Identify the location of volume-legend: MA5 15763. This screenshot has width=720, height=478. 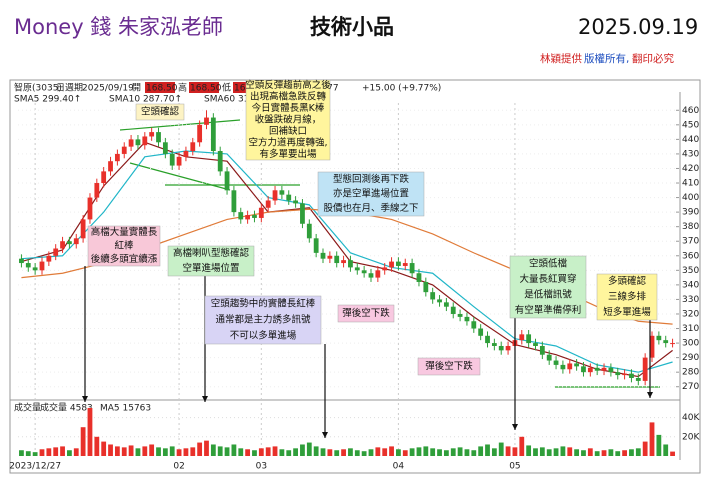
(125, 409).